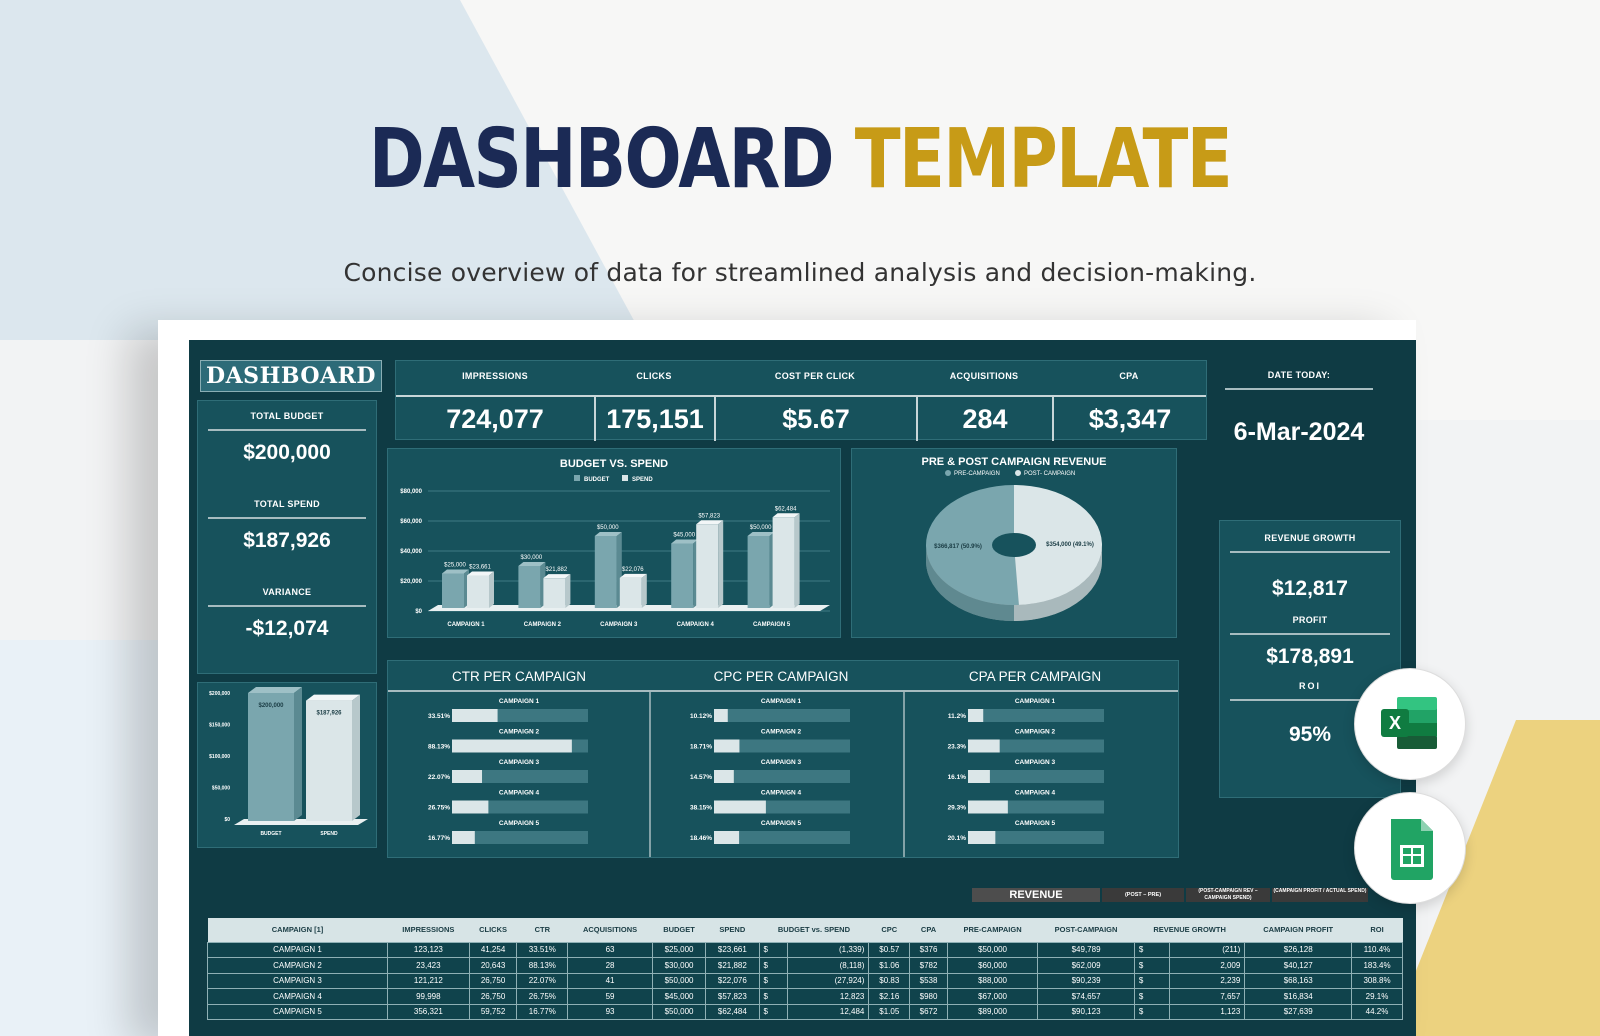 This screenshot has width=1600, height=1036. What do you see at coordinates (709, 516) in the screenshot?
I see `data-label: $57,823` at bounding box center [709, 516].